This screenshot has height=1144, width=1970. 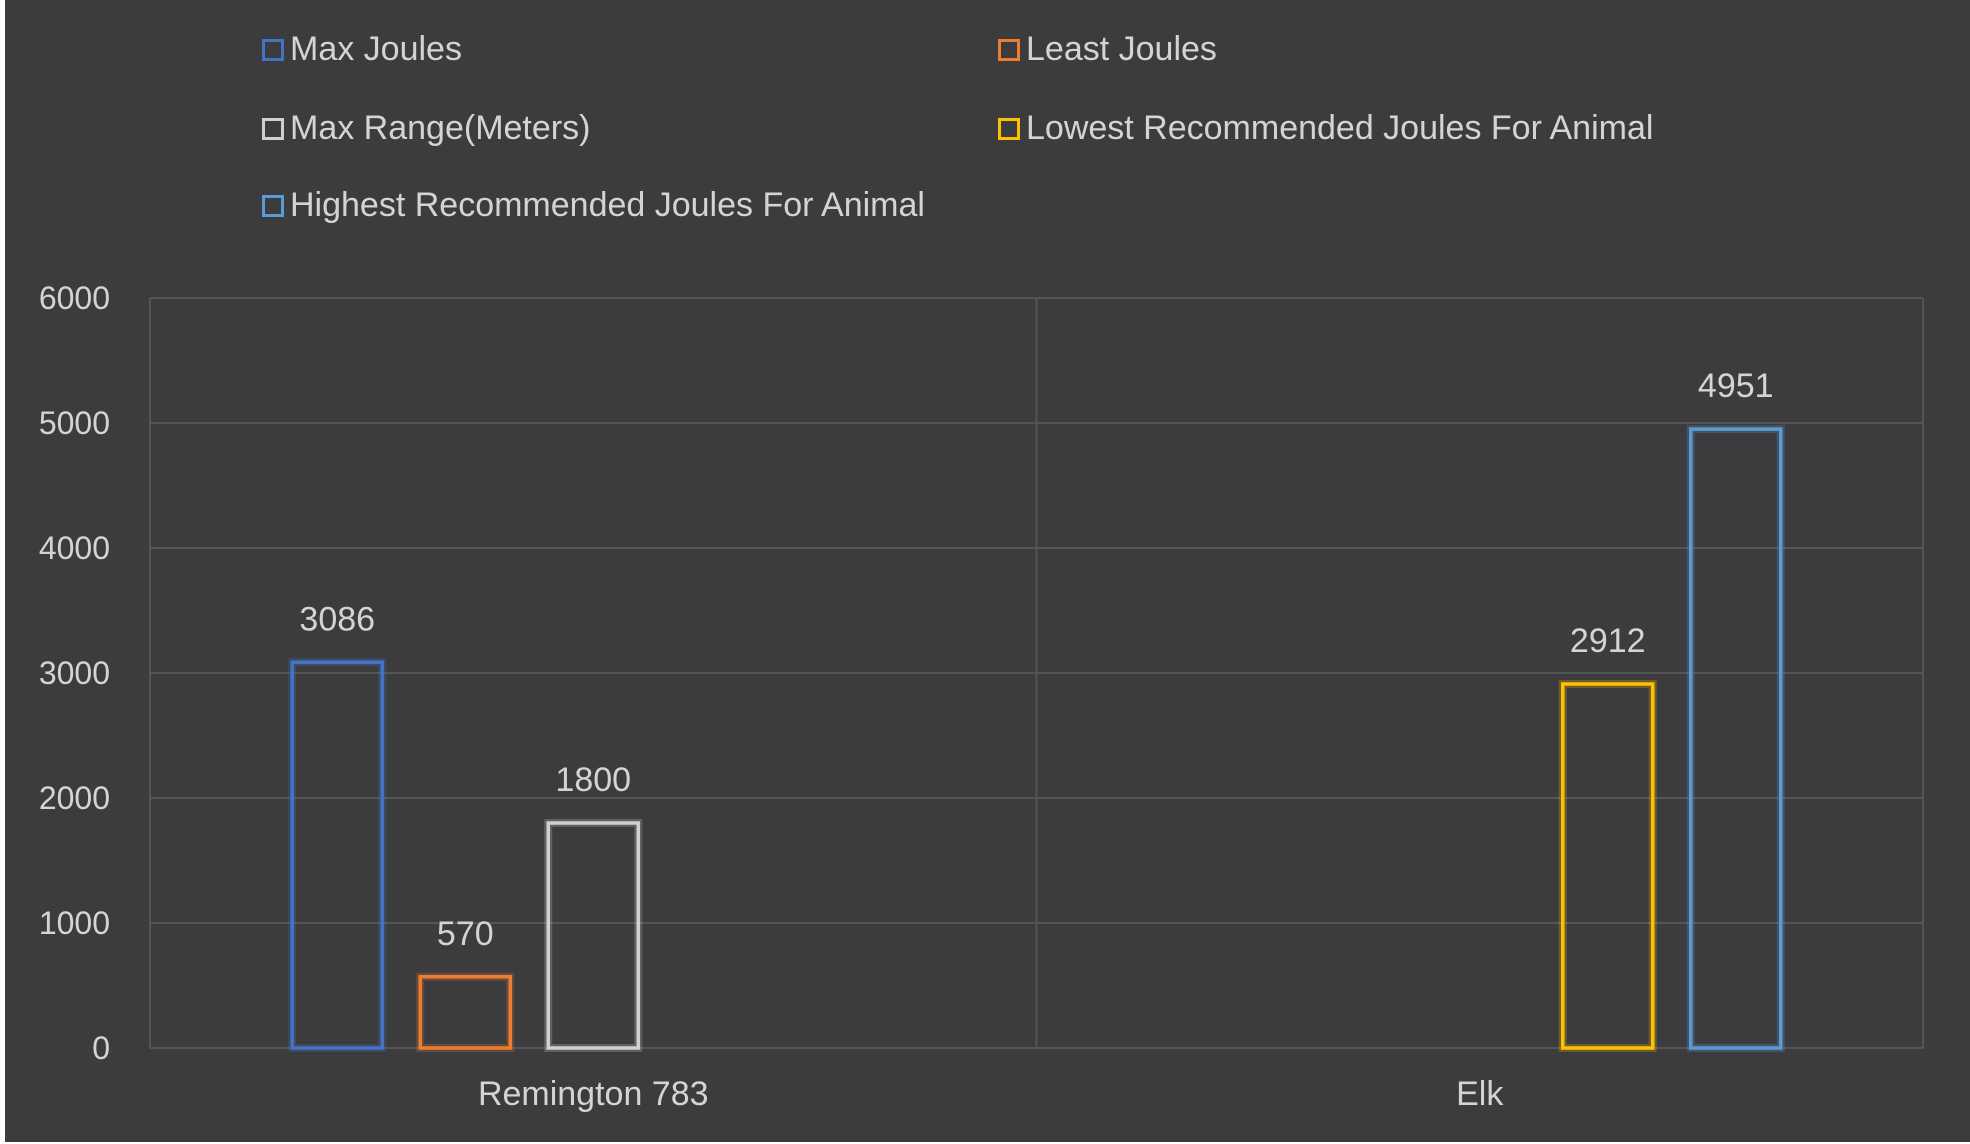 I want to click on x-tick-label-0: Remington 783, so click(x=593, y=1094).